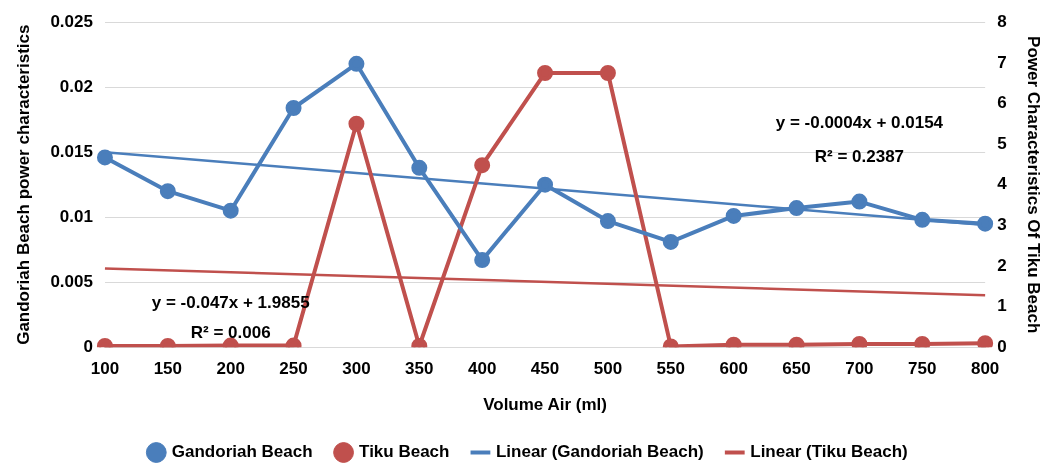 The width and height of the screenshot is (1057, 476). I want to click on x-tick-label: 400, so click(482, 369).